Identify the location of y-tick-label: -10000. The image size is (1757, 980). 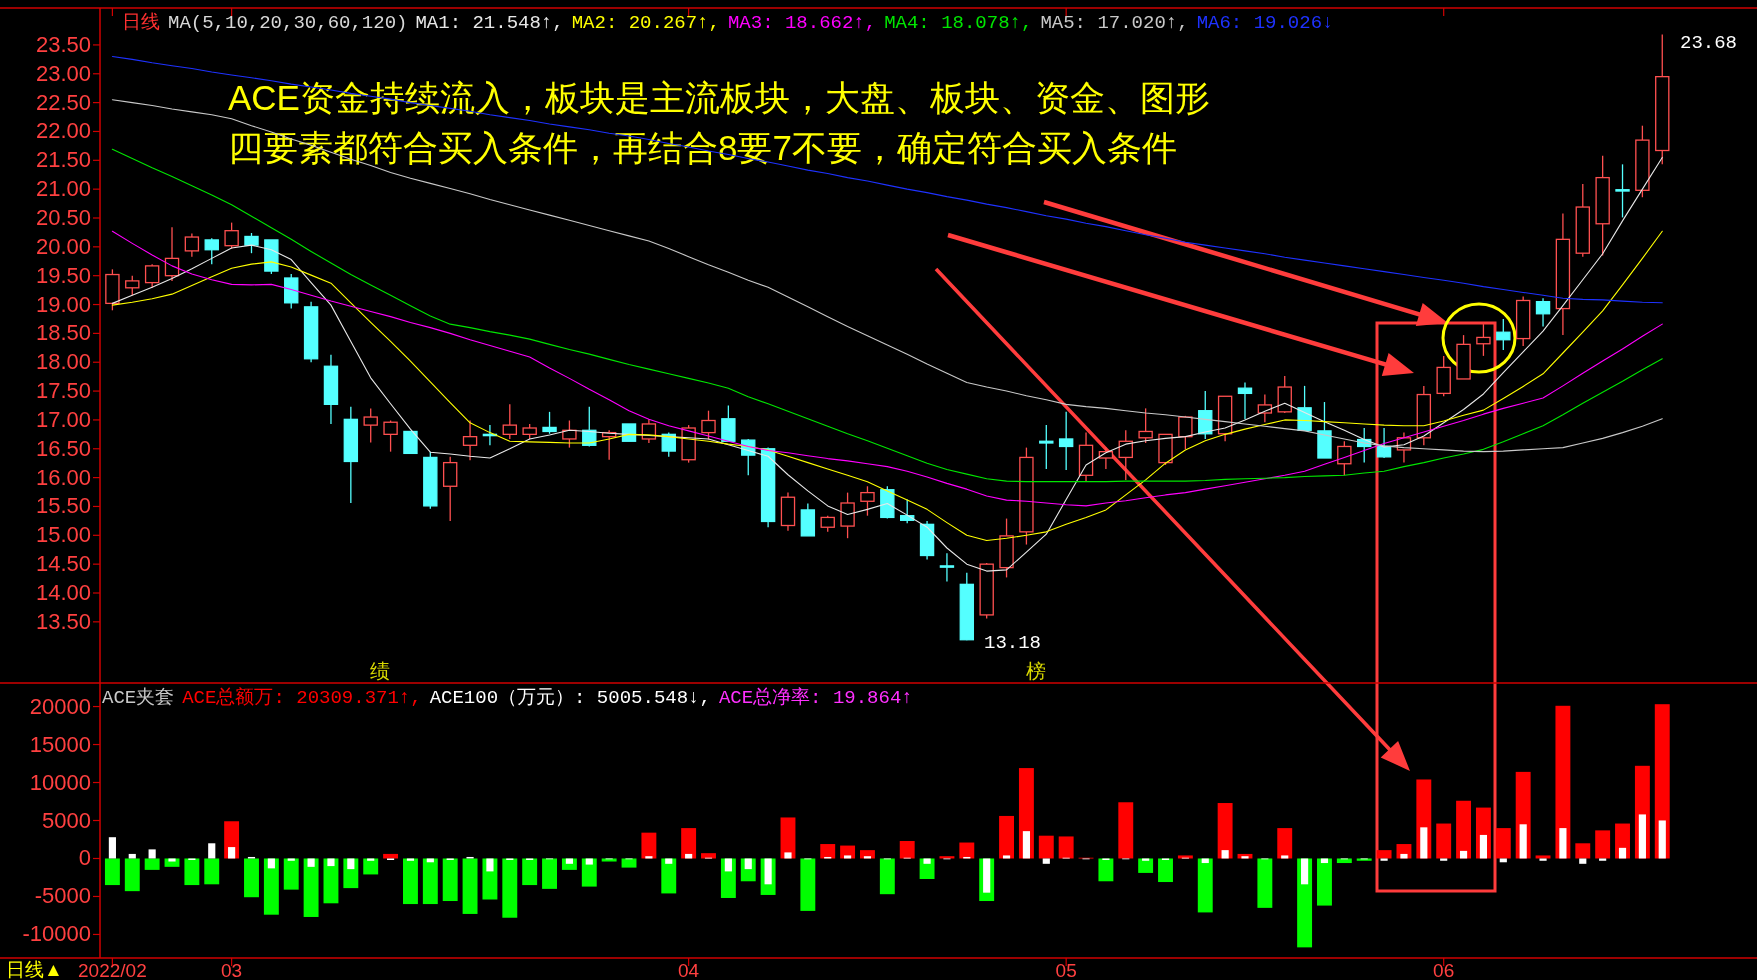
(56, 934).